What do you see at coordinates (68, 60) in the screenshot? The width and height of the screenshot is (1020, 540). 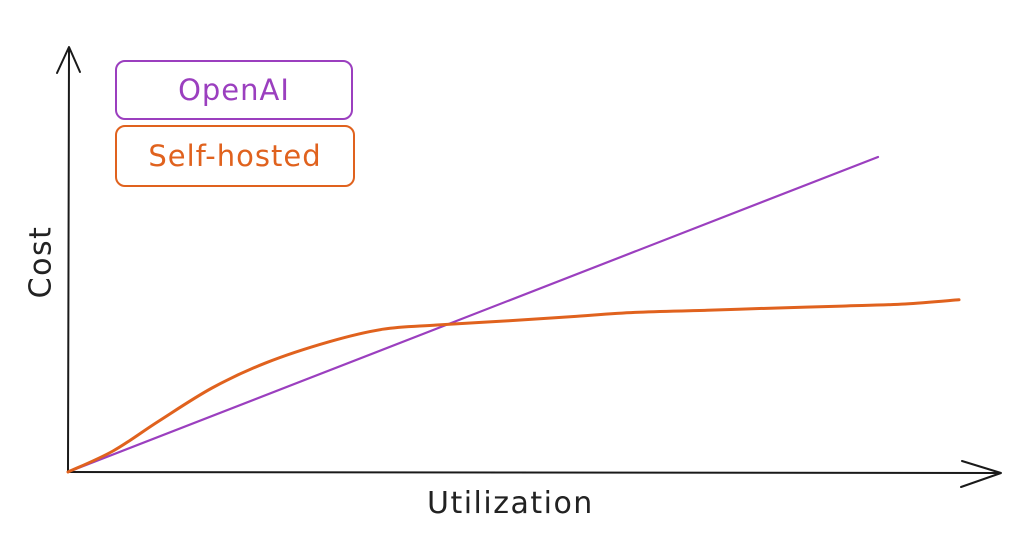 I see `y-axis-arrowhead` at bounding box center [68, 60].